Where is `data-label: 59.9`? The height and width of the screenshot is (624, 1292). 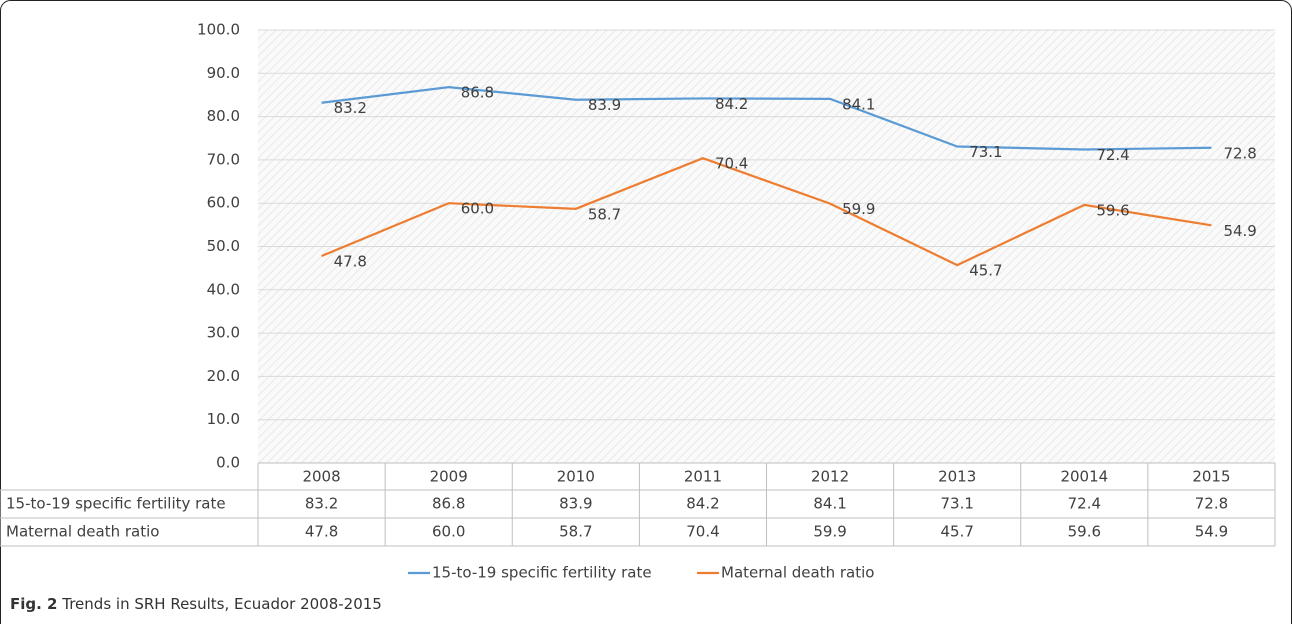 data-label: 59.9 is located at coordinates (858, 209).